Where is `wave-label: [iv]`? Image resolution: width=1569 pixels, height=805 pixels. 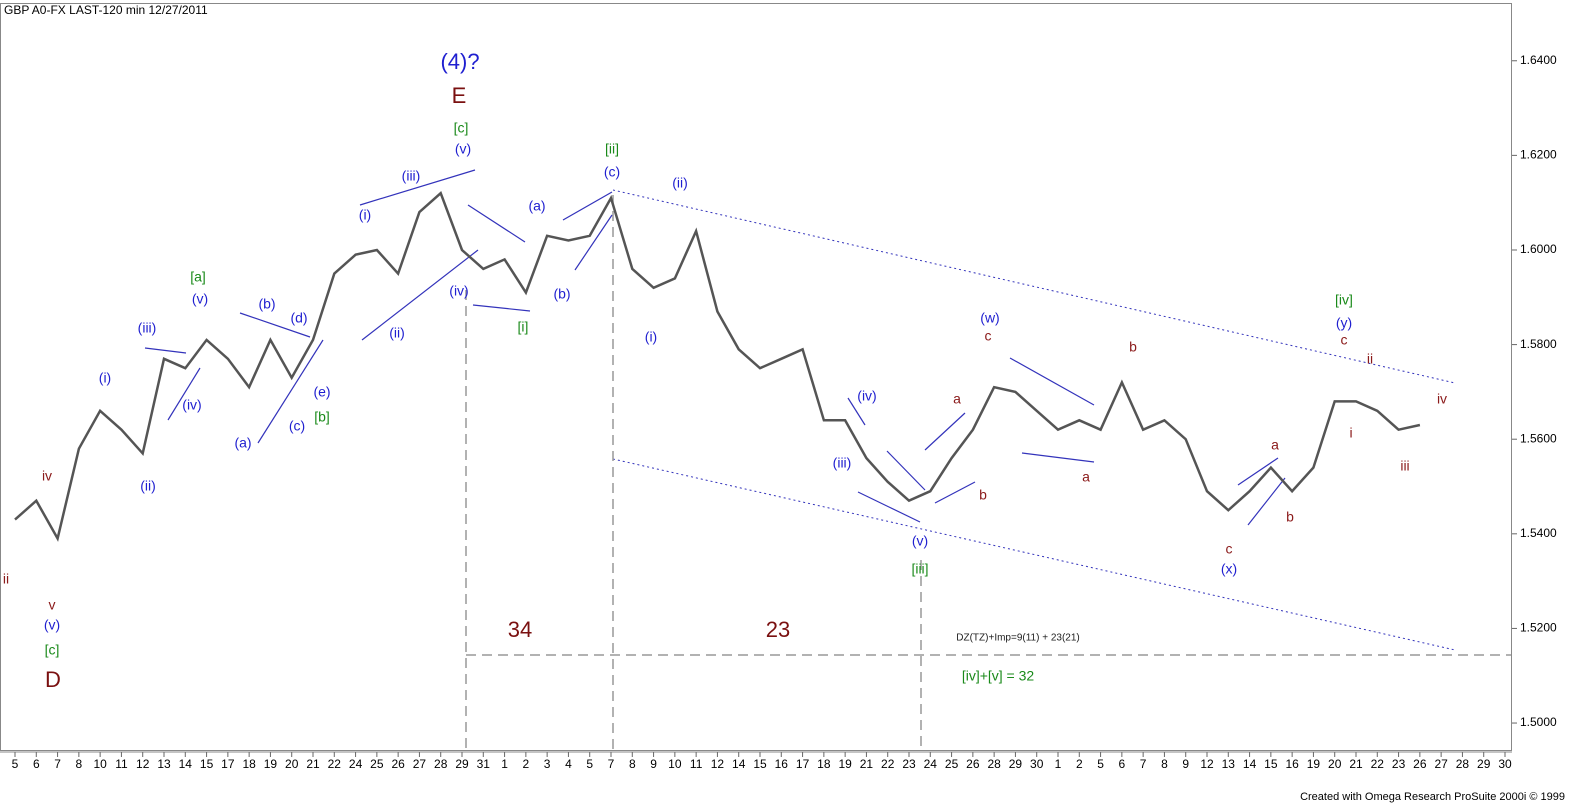
wave-label: [iv] is located at coordinates (1344, 300).